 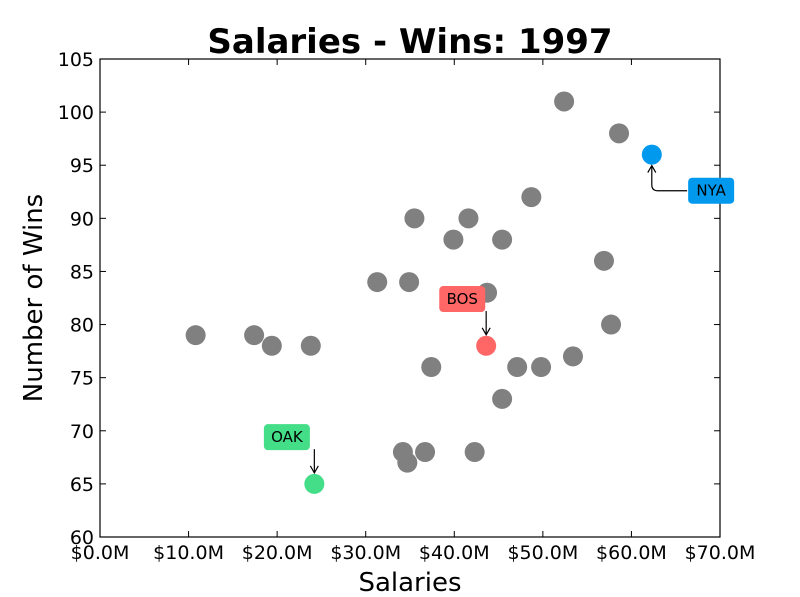 What do you see at coordinates (34, 298) in the screenshot?
I see `y-axis-label: Number of Wins` at bounding box center [34, 298].